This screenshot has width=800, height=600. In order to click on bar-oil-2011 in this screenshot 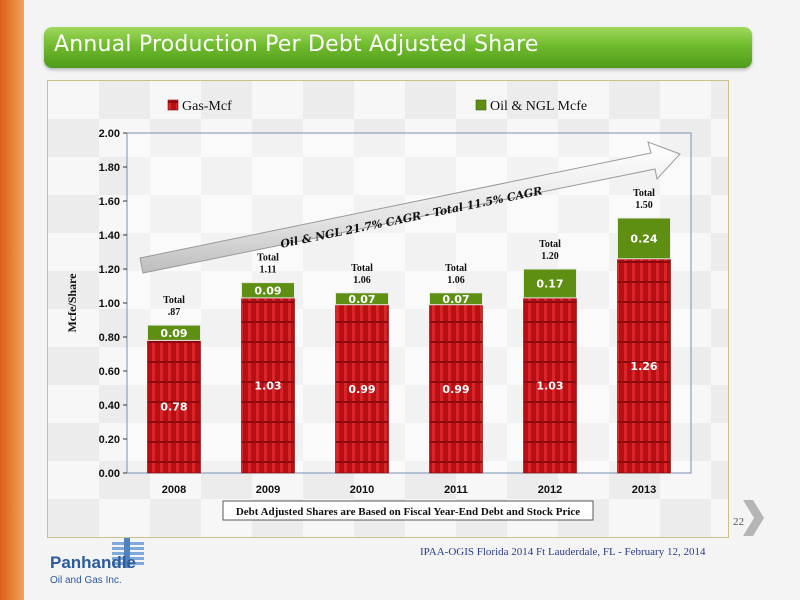, I will do `click(456, 299)`.